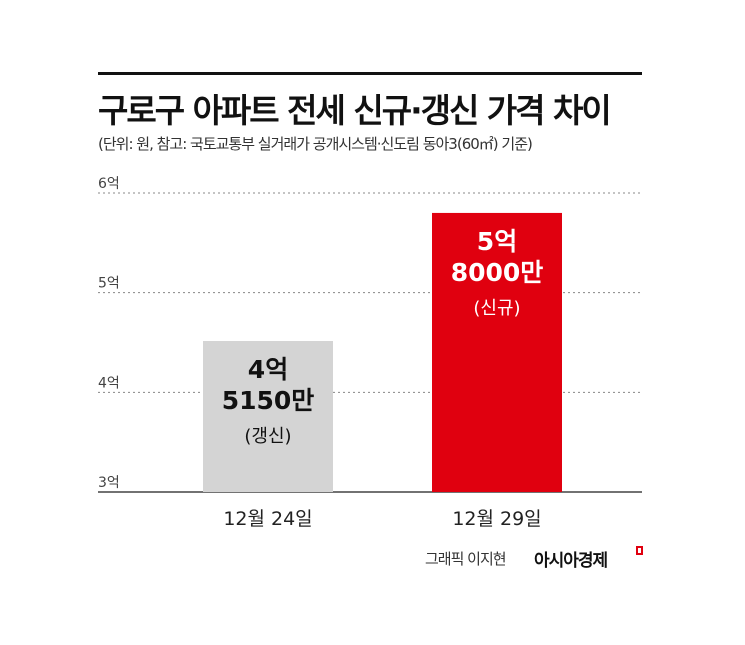  Describe the element at coordinates (109, 184) in the screenshot. I see `y-tick-label: 6억` at that location.